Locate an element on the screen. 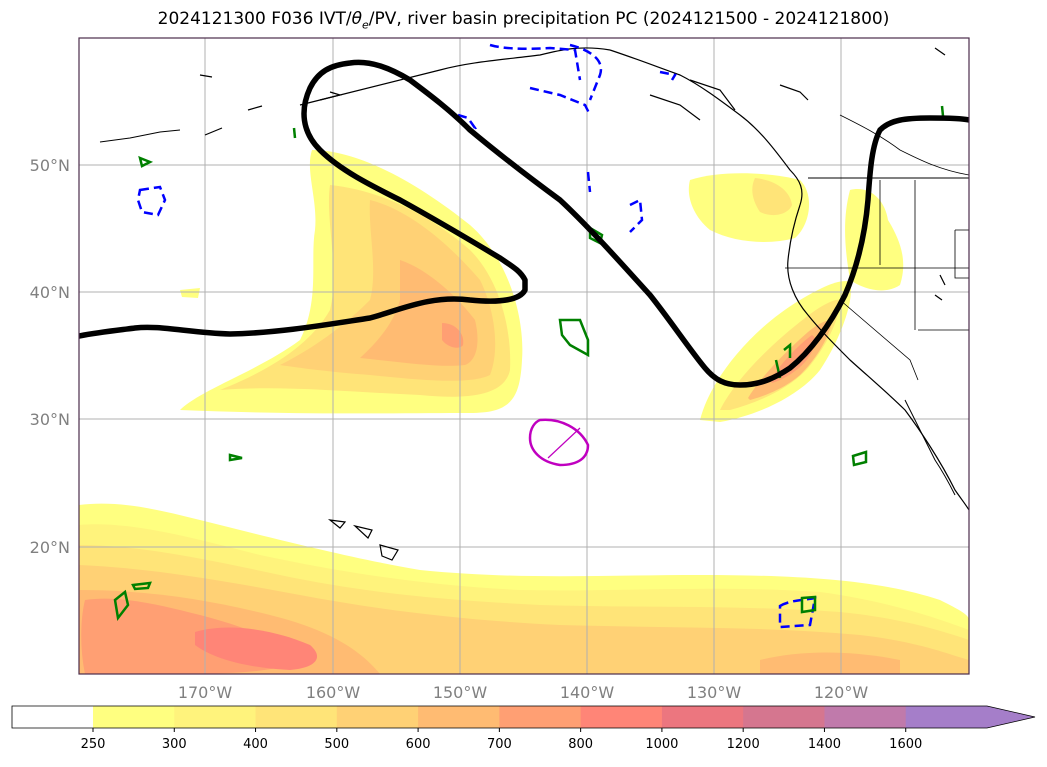 The width and height of the screenshot is (1047, 767). colorbar-outline is located at coordinates (523, 717).